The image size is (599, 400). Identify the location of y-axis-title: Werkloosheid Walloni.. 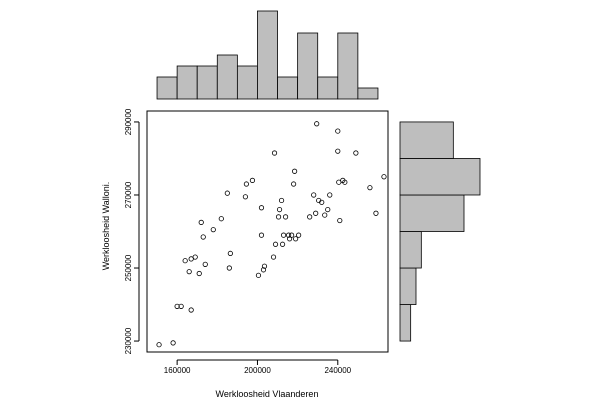
(106, 226).